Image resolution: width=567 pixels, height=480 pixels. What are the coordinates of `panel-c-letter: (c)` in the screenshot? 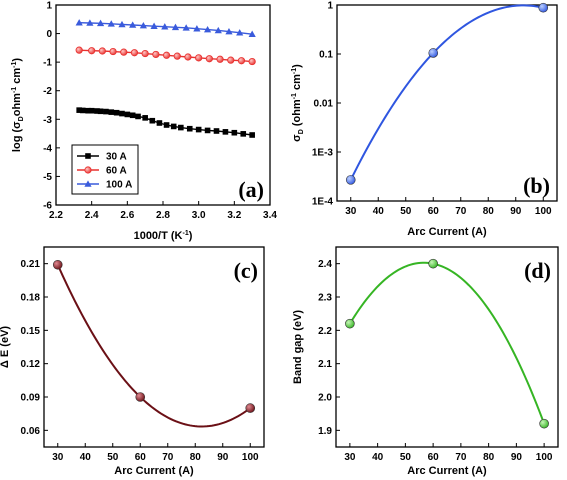 It's located at (246, 270).